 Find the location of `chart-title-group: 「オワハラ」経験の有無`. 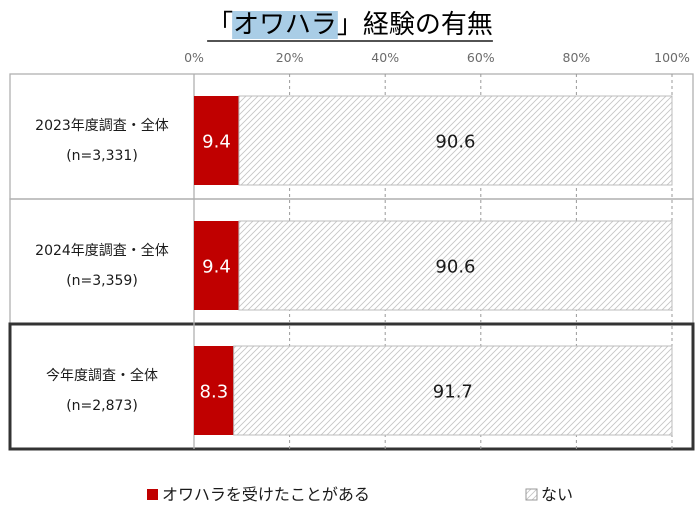

chart-title-group: 「オワハラ」経験の有無 is located at coordinates (350, 26).